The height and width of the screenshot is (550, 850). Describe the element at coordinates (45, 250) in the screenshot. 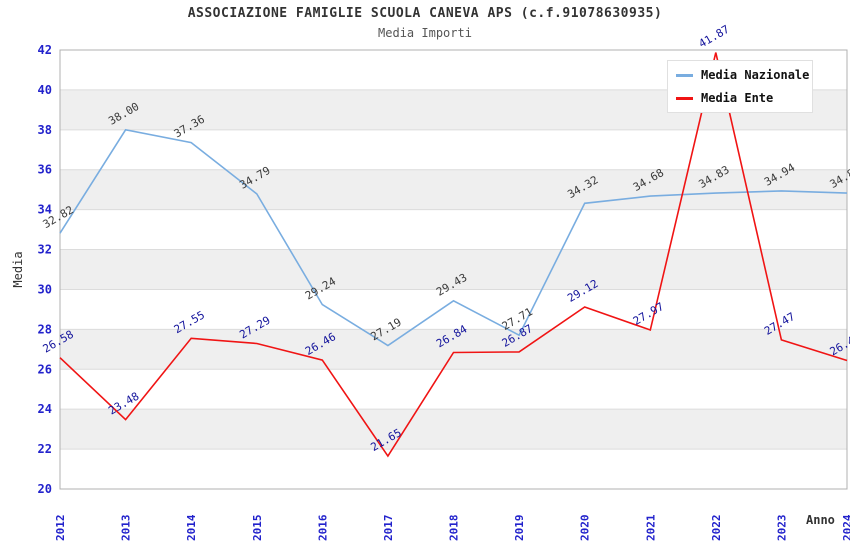

I see `y-tick-label: 32` at that location.